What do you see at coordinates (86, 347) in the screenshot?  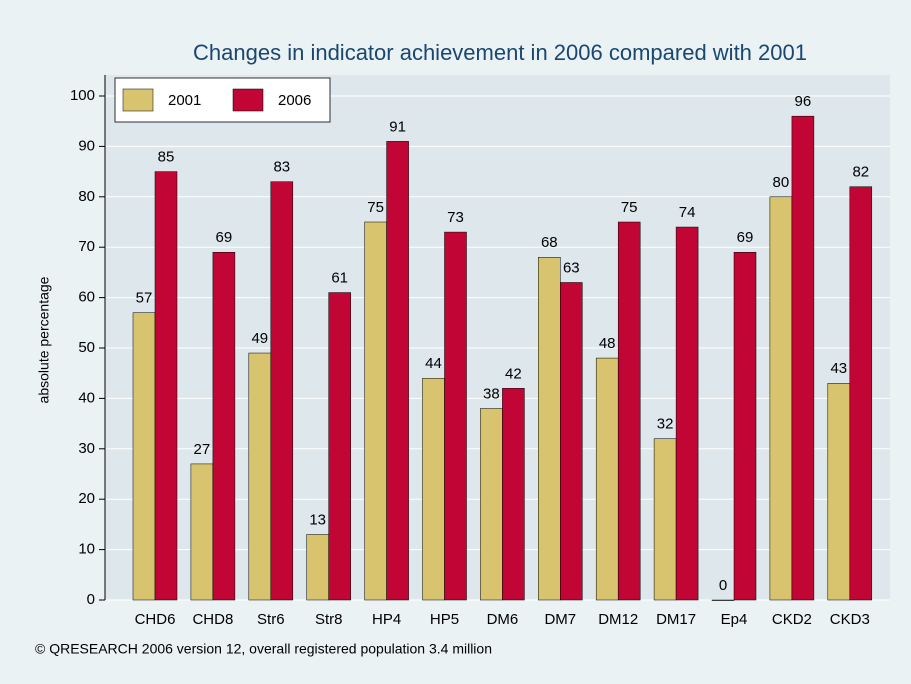 I see `y-tick-label: 50` at bounding box center [86, 347].